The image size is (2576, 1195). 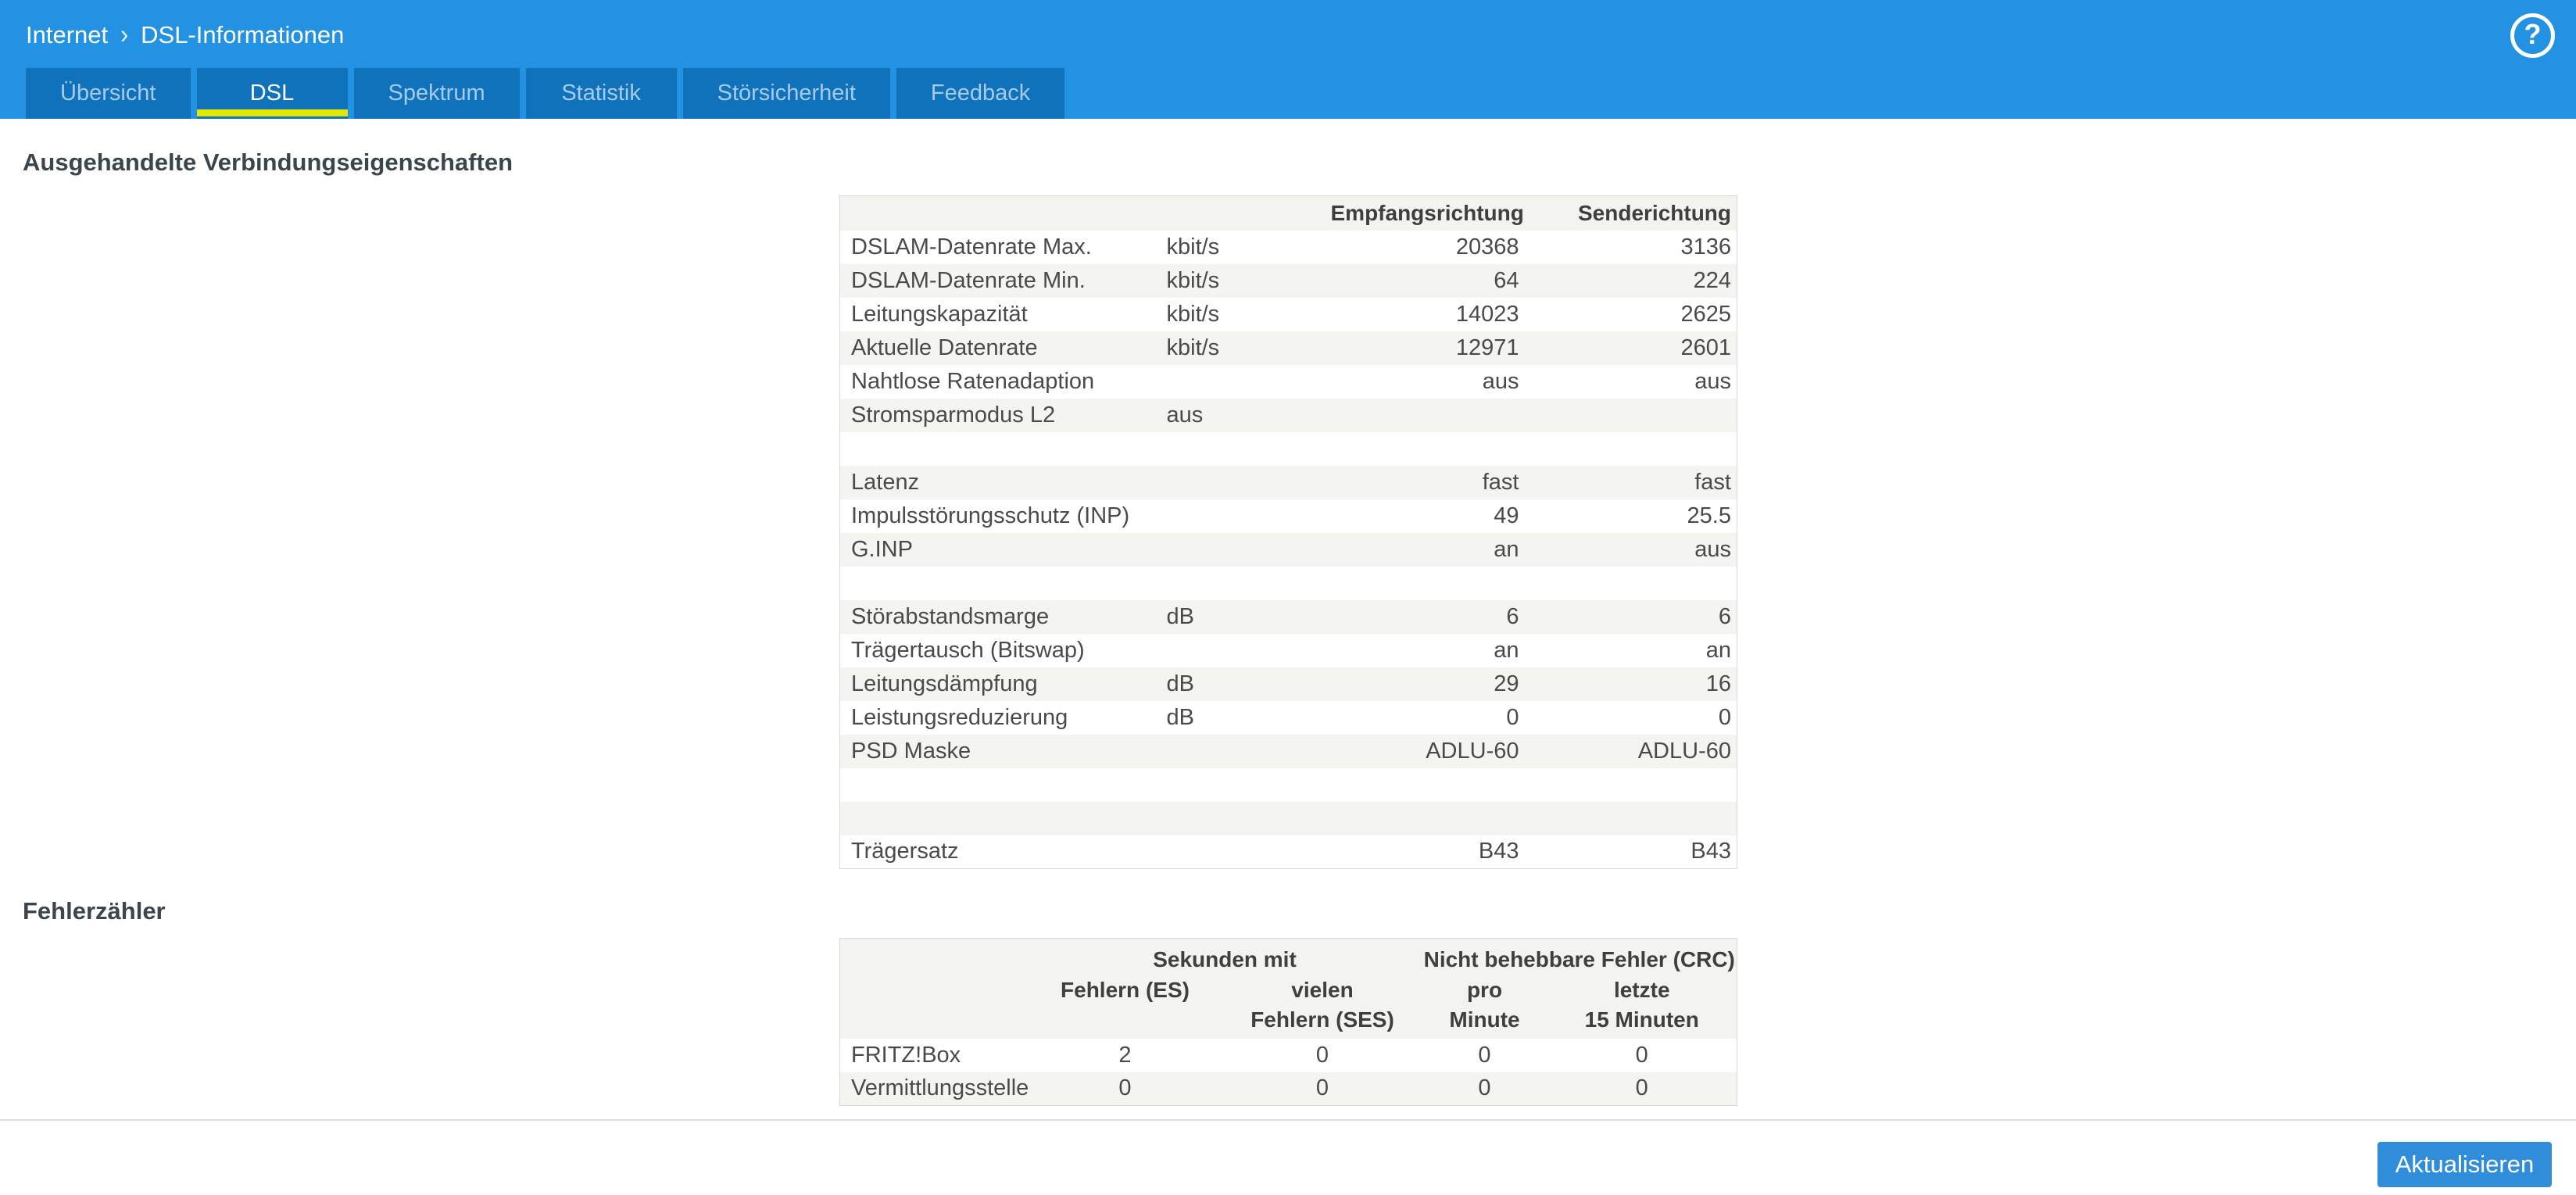 I want to click on cell-label: DSLAM-Datenrate Min., so click(x=1003, y=280).